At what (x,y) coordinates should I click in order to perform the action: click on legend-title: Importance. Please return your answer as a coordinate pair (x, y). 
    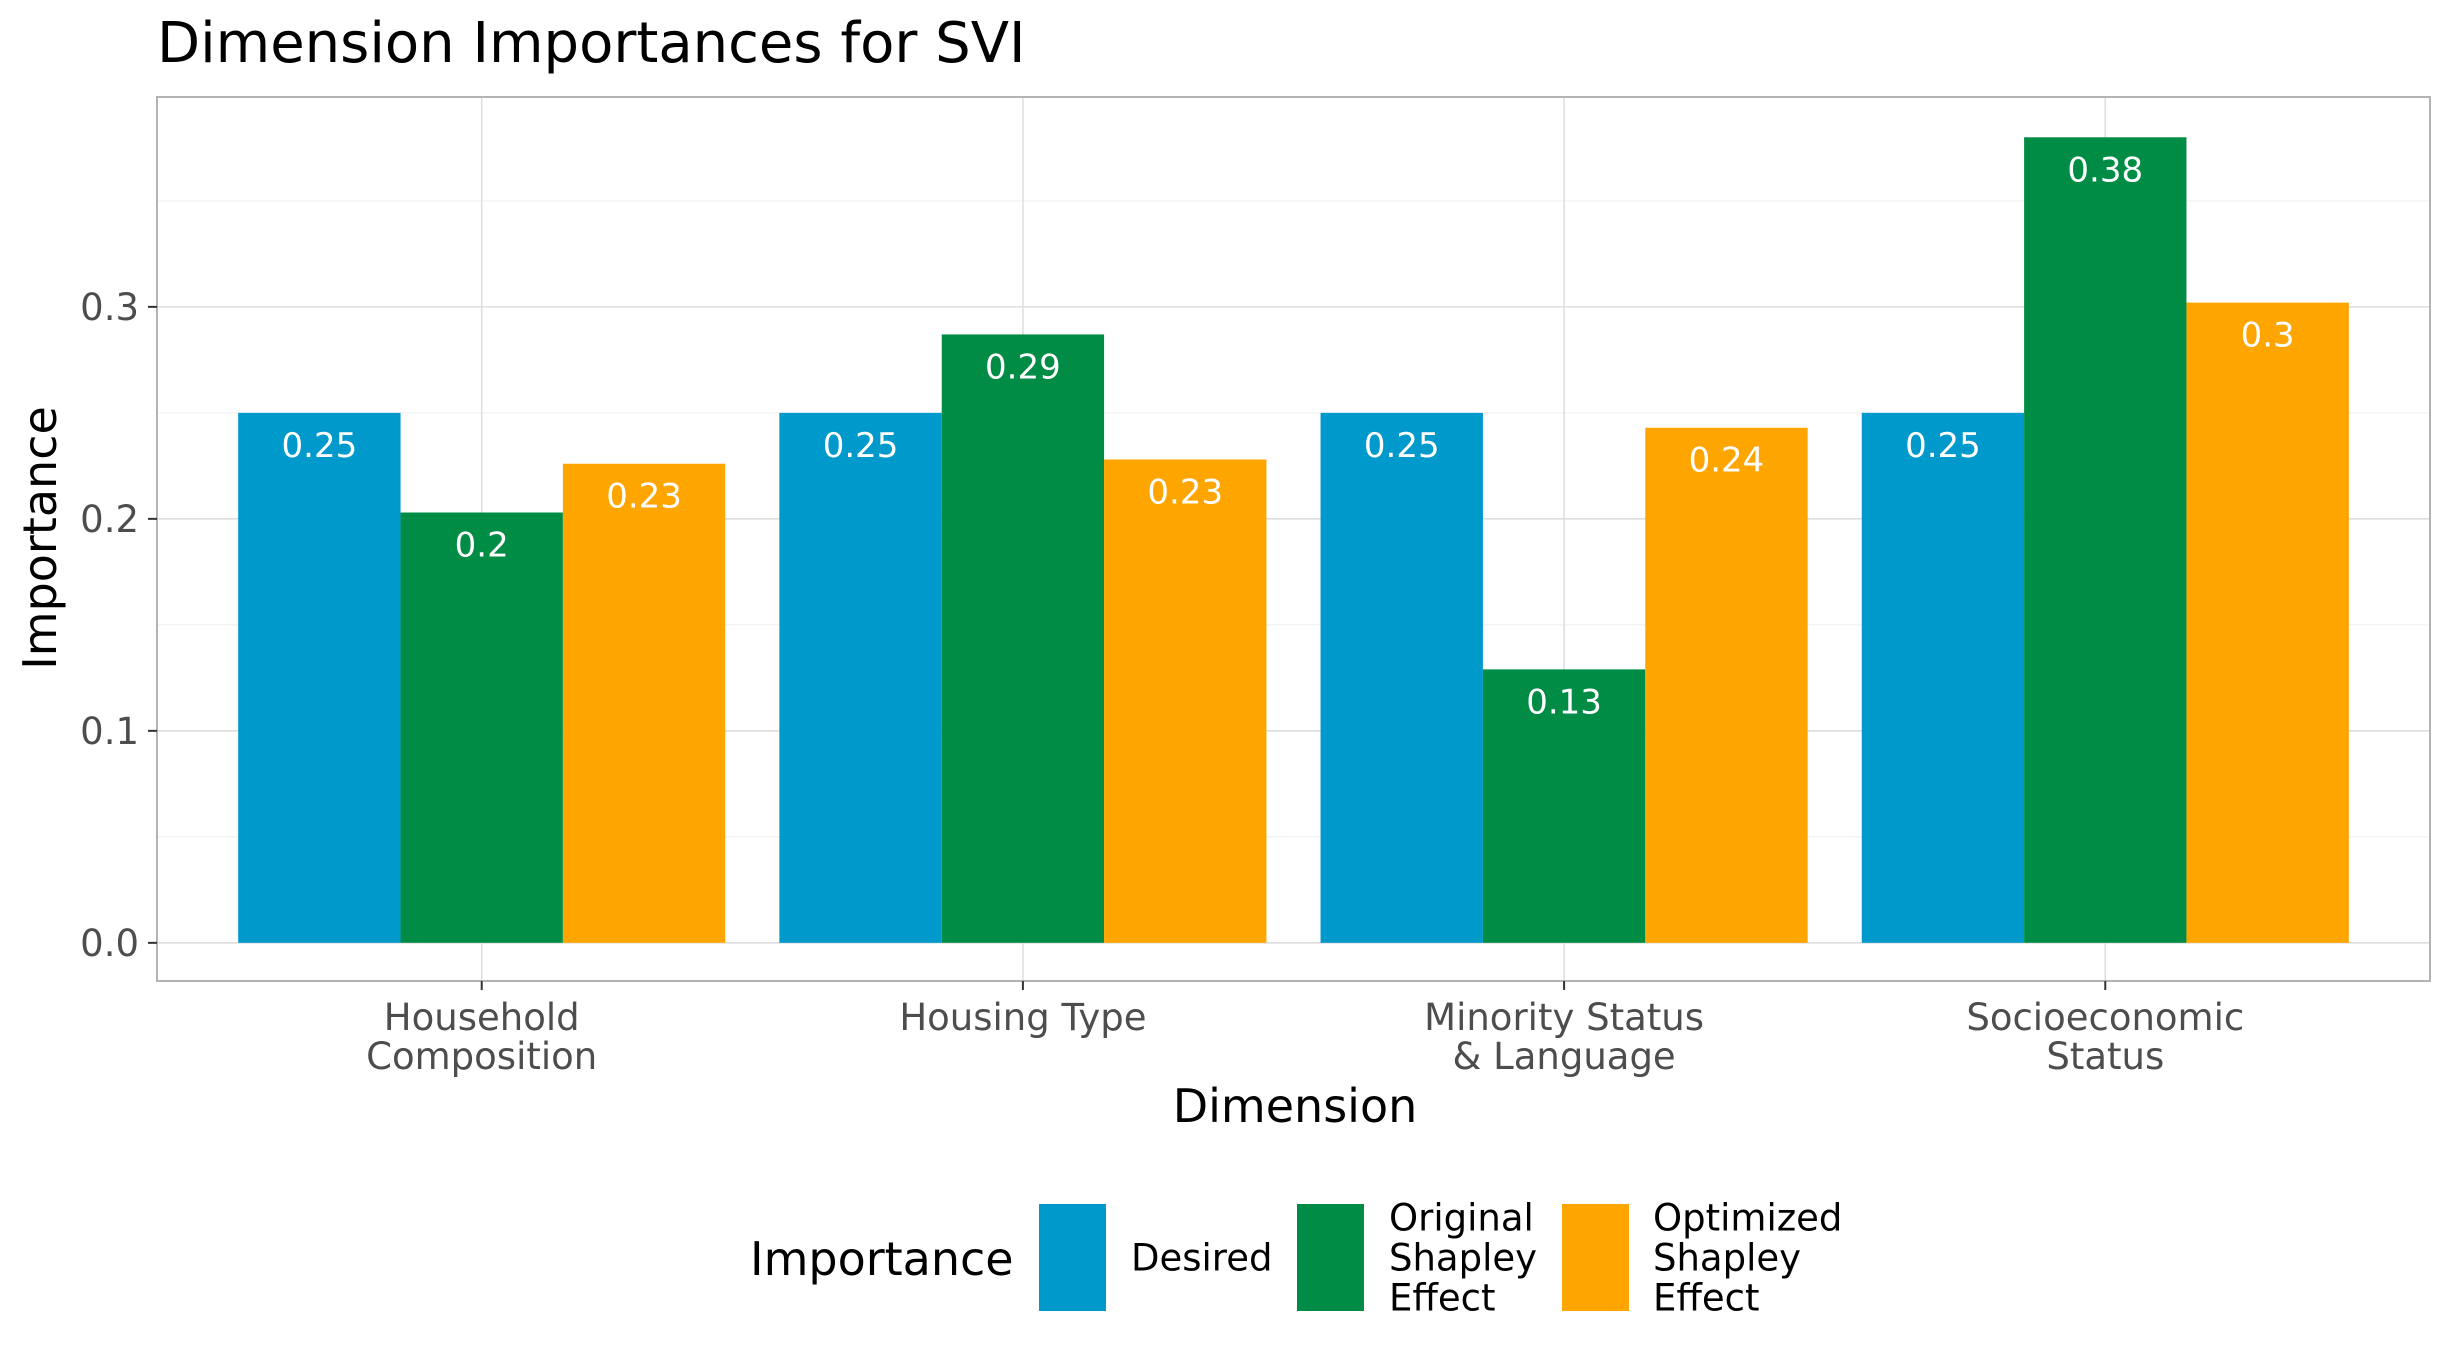
    Looking at the image, I should click on (882, 1259).